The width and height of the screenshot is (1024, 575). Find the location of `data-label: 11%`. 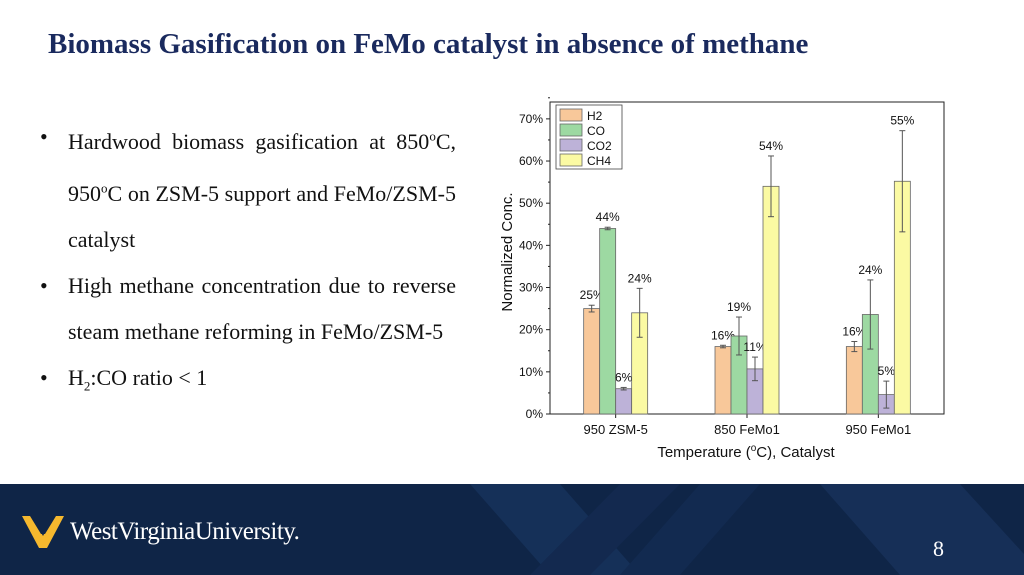

data-label: 11% is located at coordinates (754, 347).